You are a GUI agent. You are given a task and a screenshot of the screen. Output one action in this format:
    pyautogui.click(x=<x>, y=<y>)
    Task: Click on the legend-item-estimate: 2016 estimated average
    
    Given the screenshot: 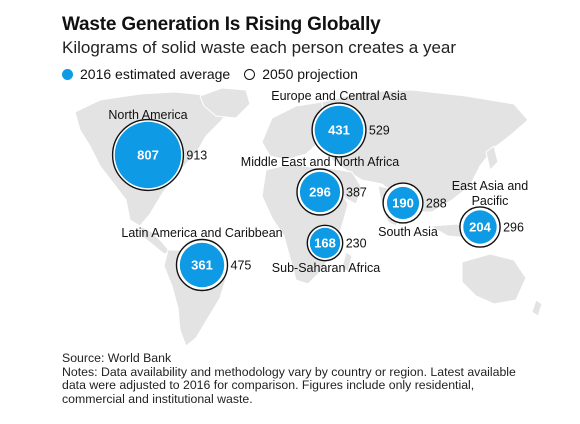 What is the action you would take?
    pyautogui.click(x=146, y=74)
    